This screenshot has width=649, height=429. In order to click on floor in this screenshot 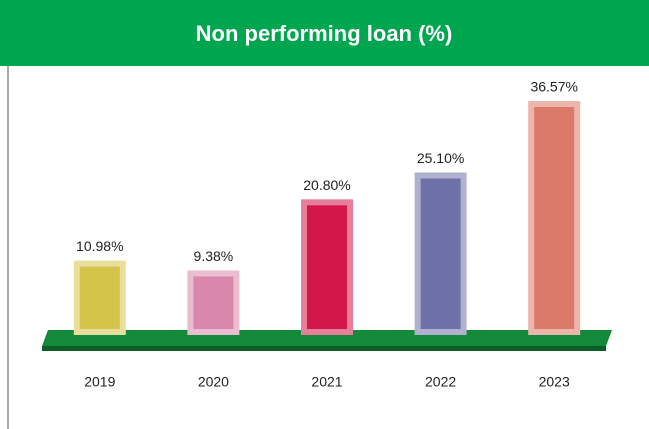, I will do `click(327, 338)`.